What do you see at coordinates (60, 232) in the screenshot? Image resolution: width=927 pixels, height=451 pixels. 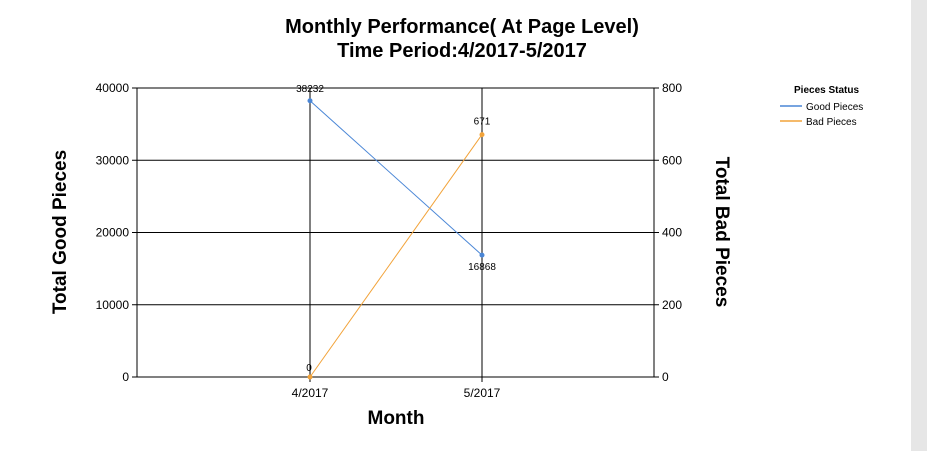 I see `y-axis-left-title: Total Good Pieces` at bounding box center [60, 232].